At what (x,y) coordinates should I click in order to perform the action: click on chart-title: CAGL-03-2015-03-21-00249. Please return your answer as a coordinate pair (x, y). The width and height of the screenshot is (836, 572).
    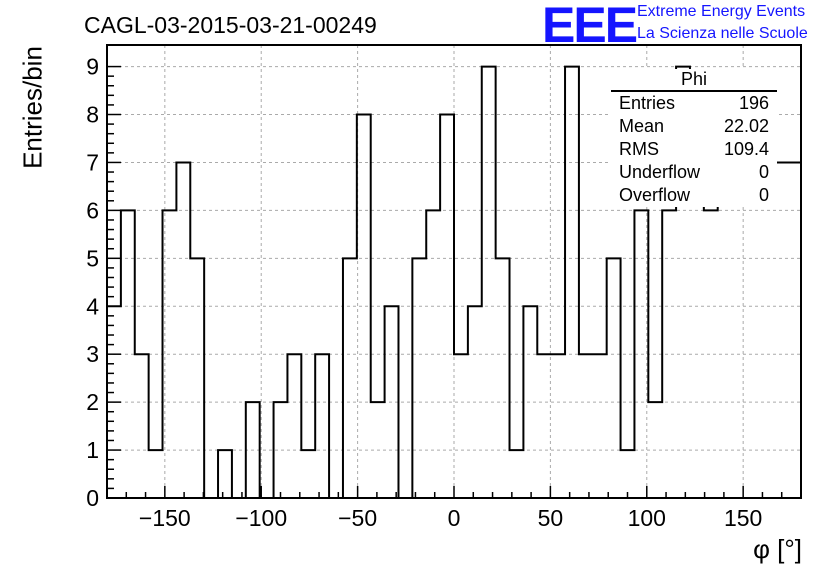
    Looking at the image, I should click on (230, 25).